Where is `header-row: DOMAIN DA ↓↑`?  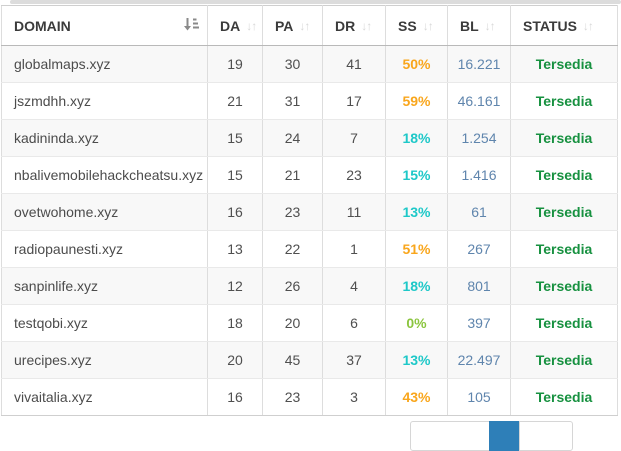
header-row: DOMAIN DA ↓↑ is located at coordinates (309, 25).